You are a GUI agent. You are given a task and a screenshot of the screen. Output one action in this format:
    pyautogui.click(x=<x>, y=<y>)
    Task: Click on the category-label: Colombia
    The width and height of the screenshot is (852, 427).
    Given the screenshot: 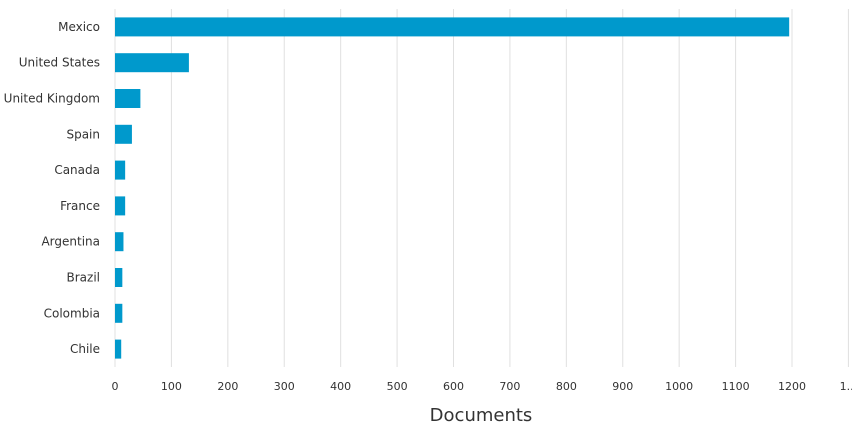 What is the action you would take?
    pyautogui.click(x=72, y=313)
    